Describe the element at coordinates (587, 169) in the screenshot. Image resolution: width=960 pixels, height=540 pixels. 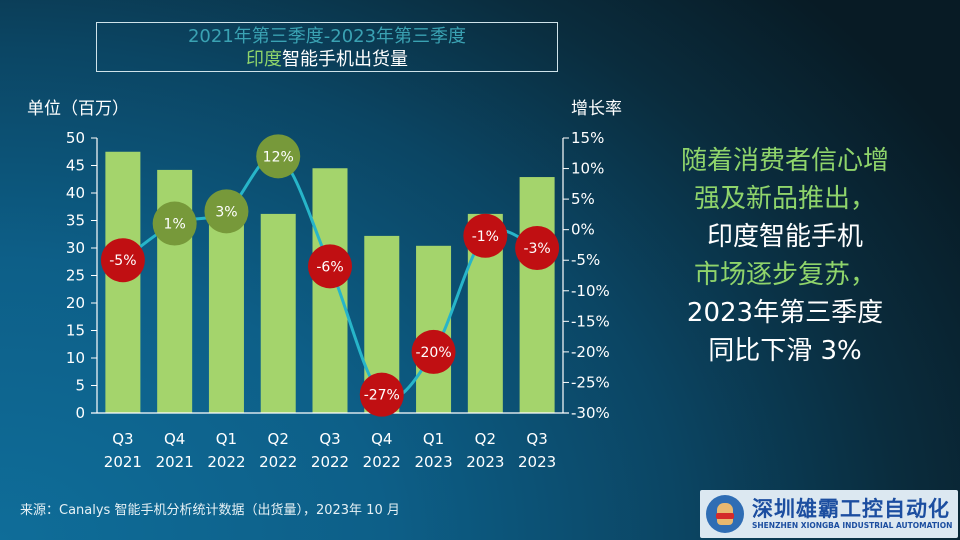
I see `right-tick-label: 10%` at that location.